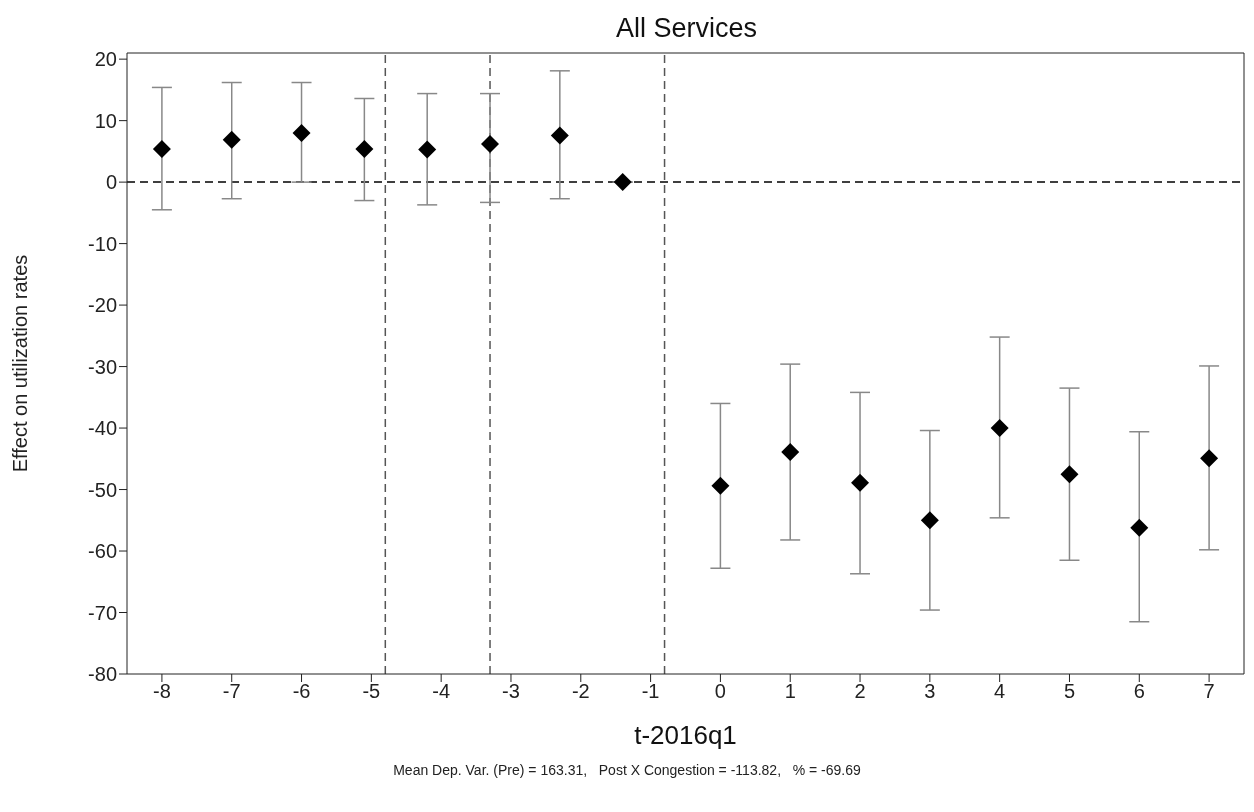 The image size is (1254, 812). What do you see at coordinates (111, 182) in the screenshot?
I see `y-tick-label: 0` at bounding box center [111, 182].